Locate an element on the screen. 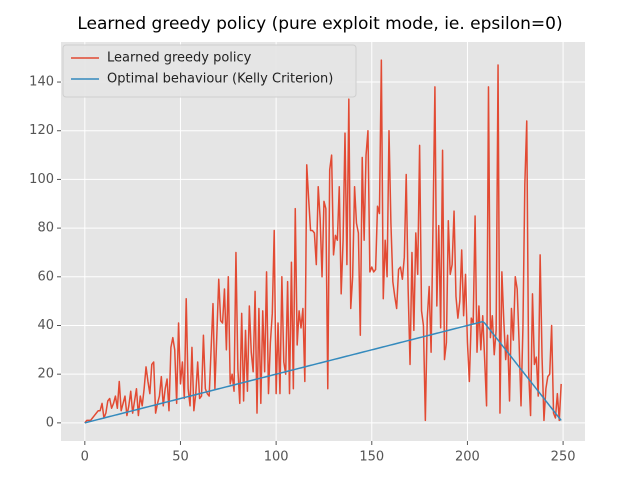 Image resolution: width=640 pixels, height=484 pixels. legend-box is located at coordinates (209, 71).